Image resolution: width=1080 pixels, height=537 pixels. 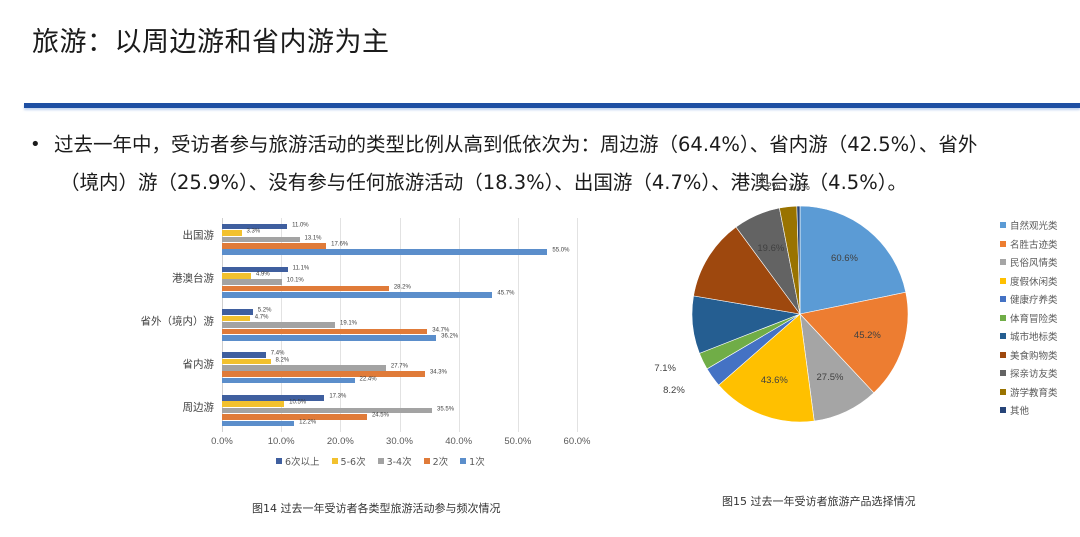 I want to click on bar-value-label: 17.3%, so click(x=338, y=396).